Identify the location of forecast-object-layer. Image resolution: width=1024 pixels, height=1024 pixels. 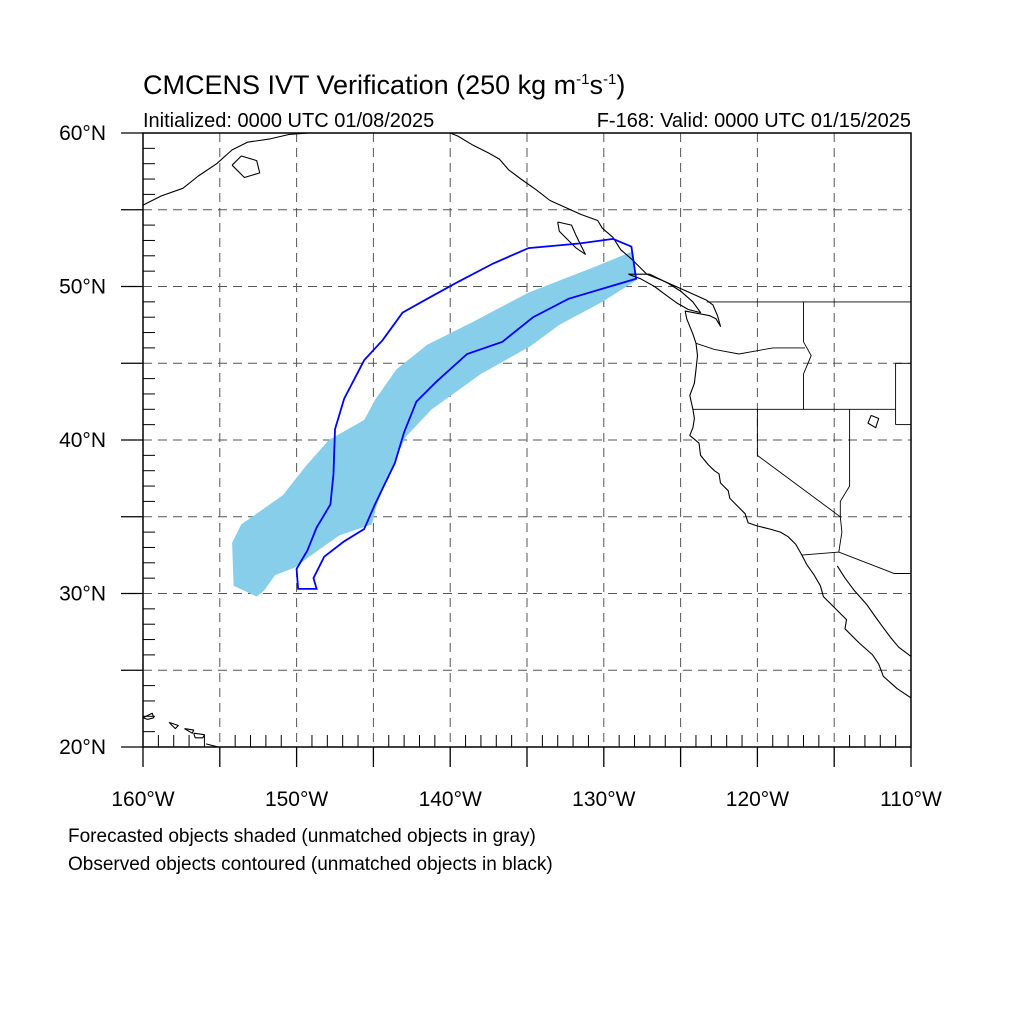
(434, 424).